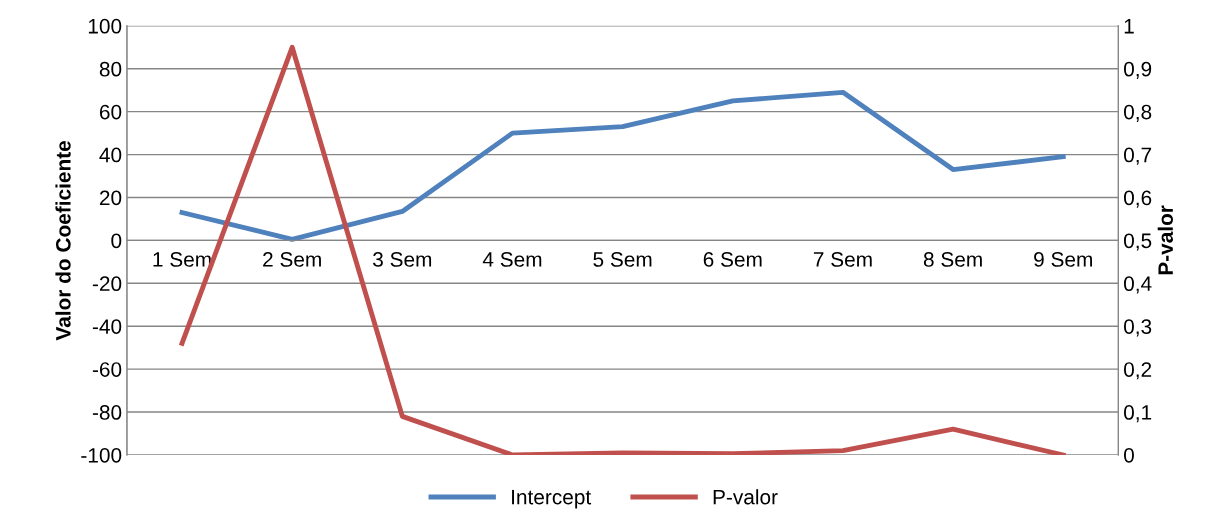 This screenshot has width=1209, height=517. Describe the element at coordinates (1138, 285) in the screenshot. I see `y2-tick-label: 0,4` at that location.